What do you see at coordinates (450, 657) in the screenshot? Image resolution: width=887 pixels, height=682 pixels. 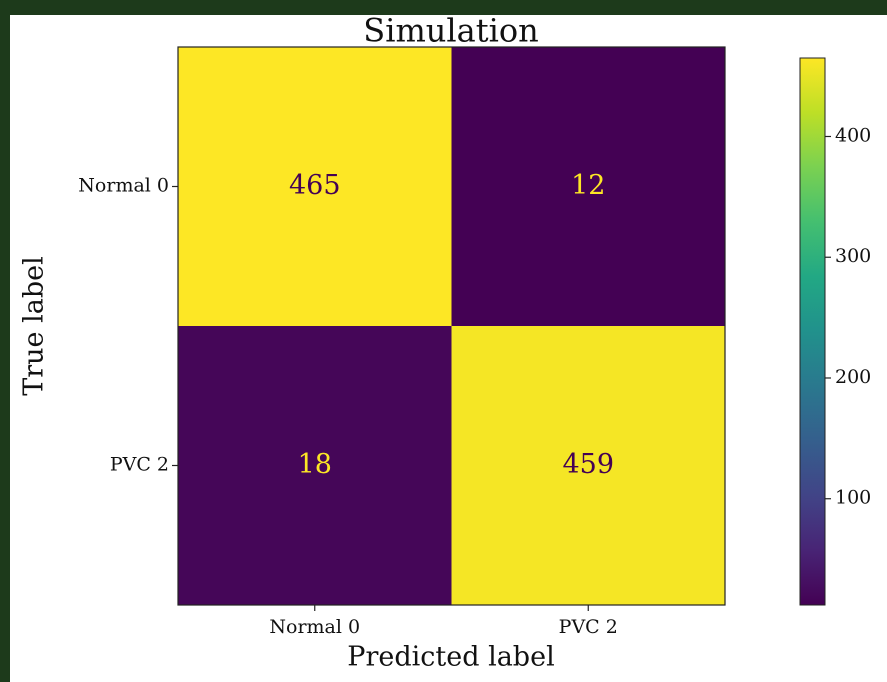 I see `x-axis-label: Predicted label` at bounding box center [450, 657].